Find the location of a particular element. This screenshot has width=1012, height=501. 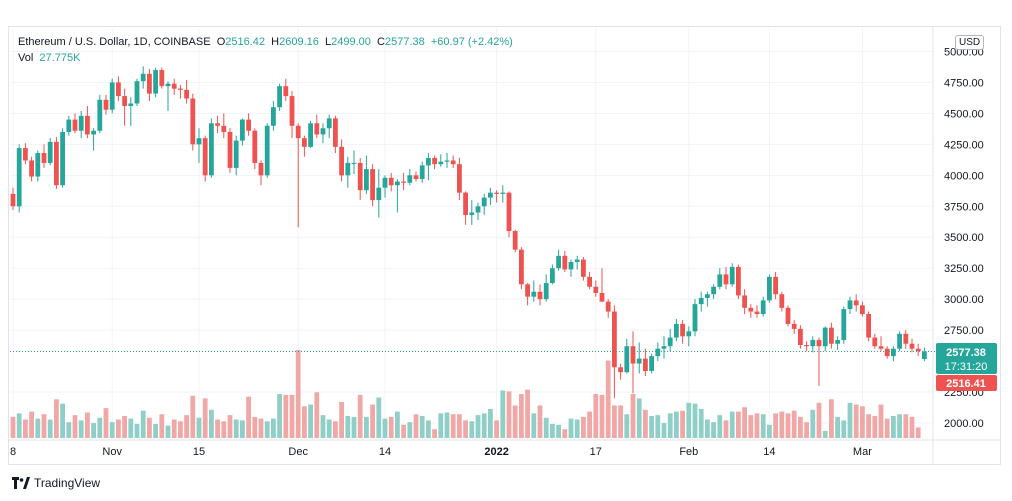

currency-button: USD is located at coordinates (970, 42).